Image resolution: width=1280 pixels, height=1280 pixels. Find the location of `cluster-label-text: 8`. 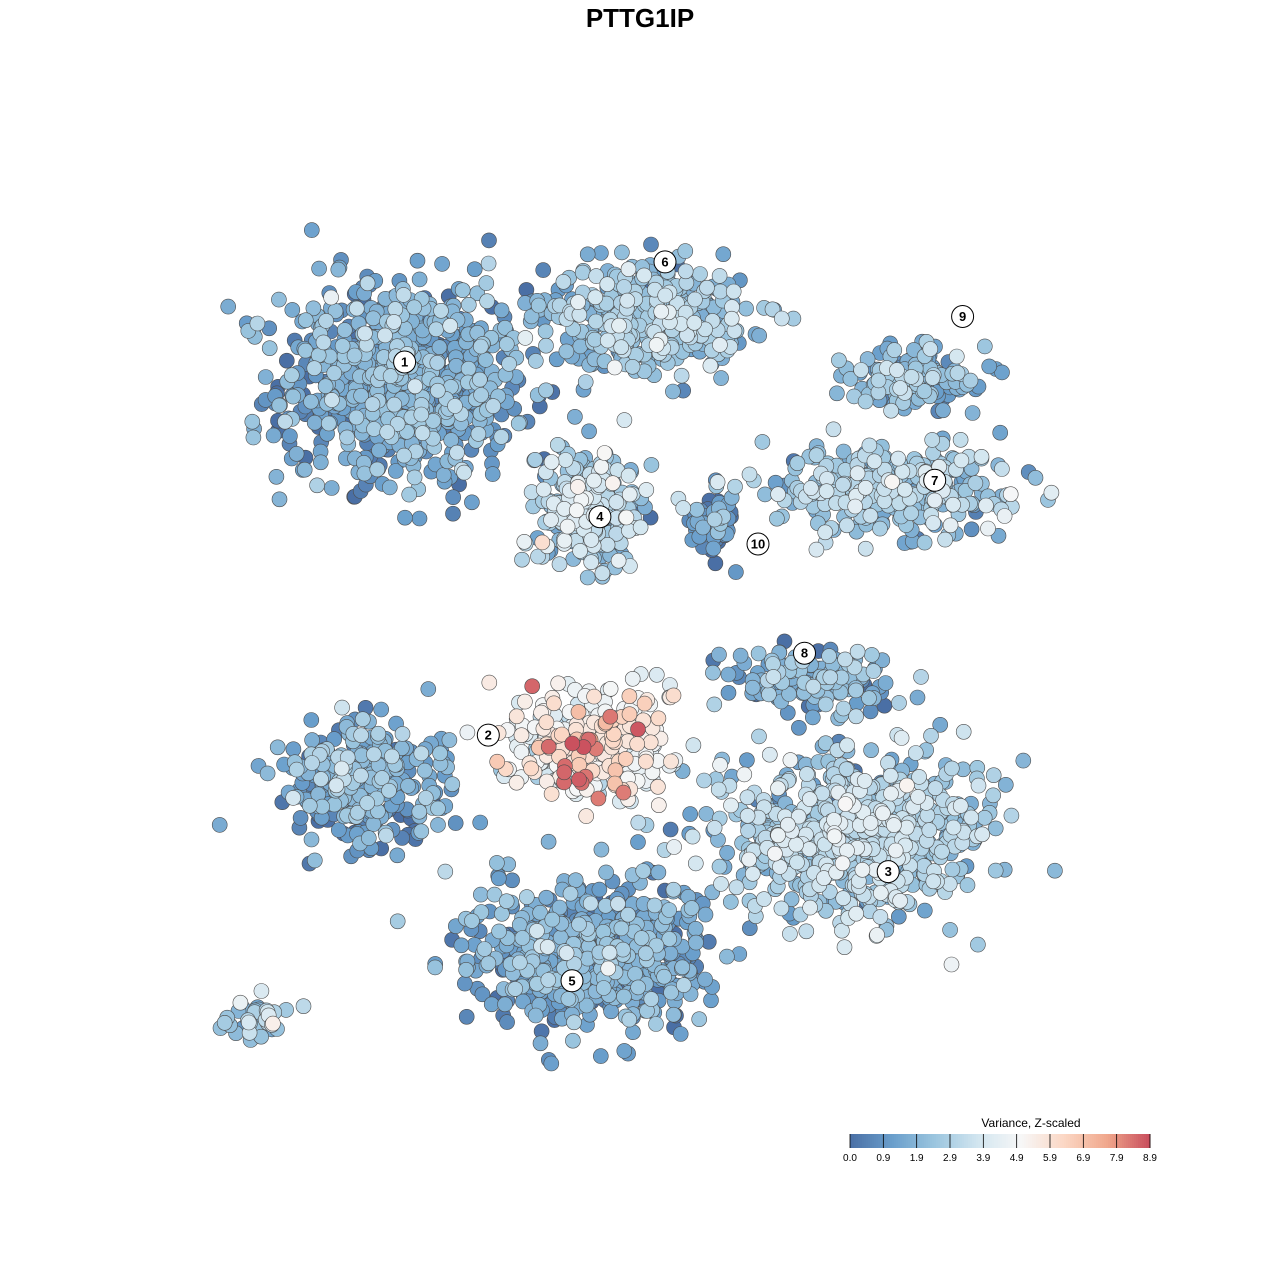

cluster-label-text: 8 is located at coordinates (804, 653).